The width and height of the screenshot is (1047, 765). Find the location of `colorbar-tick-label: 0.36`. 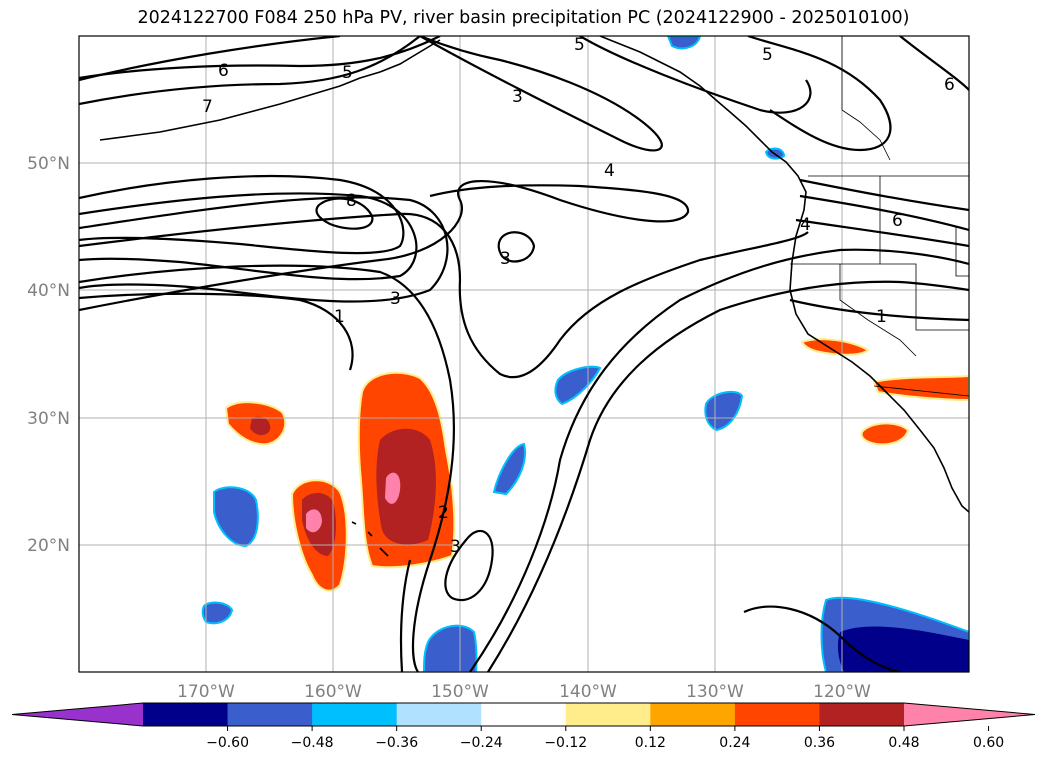

colorbar-tick-label: 0.36 is located at coordinates (819, 743).